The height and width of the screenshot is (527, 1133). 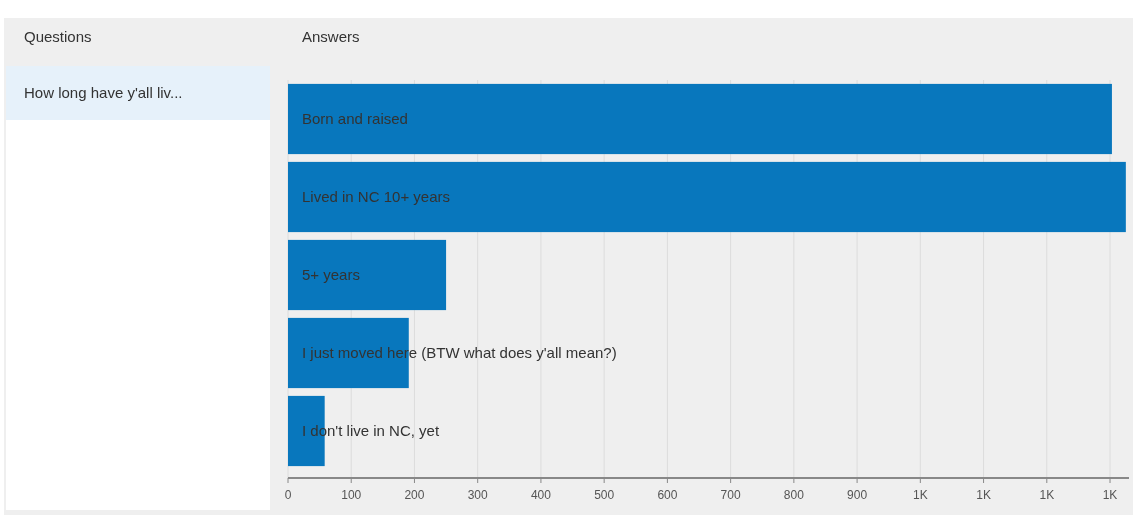 What do you see at coordinates (331, 274) in the screenshot?
I see `y-tick-label: 5+ years` at bounding box center [331, 274].